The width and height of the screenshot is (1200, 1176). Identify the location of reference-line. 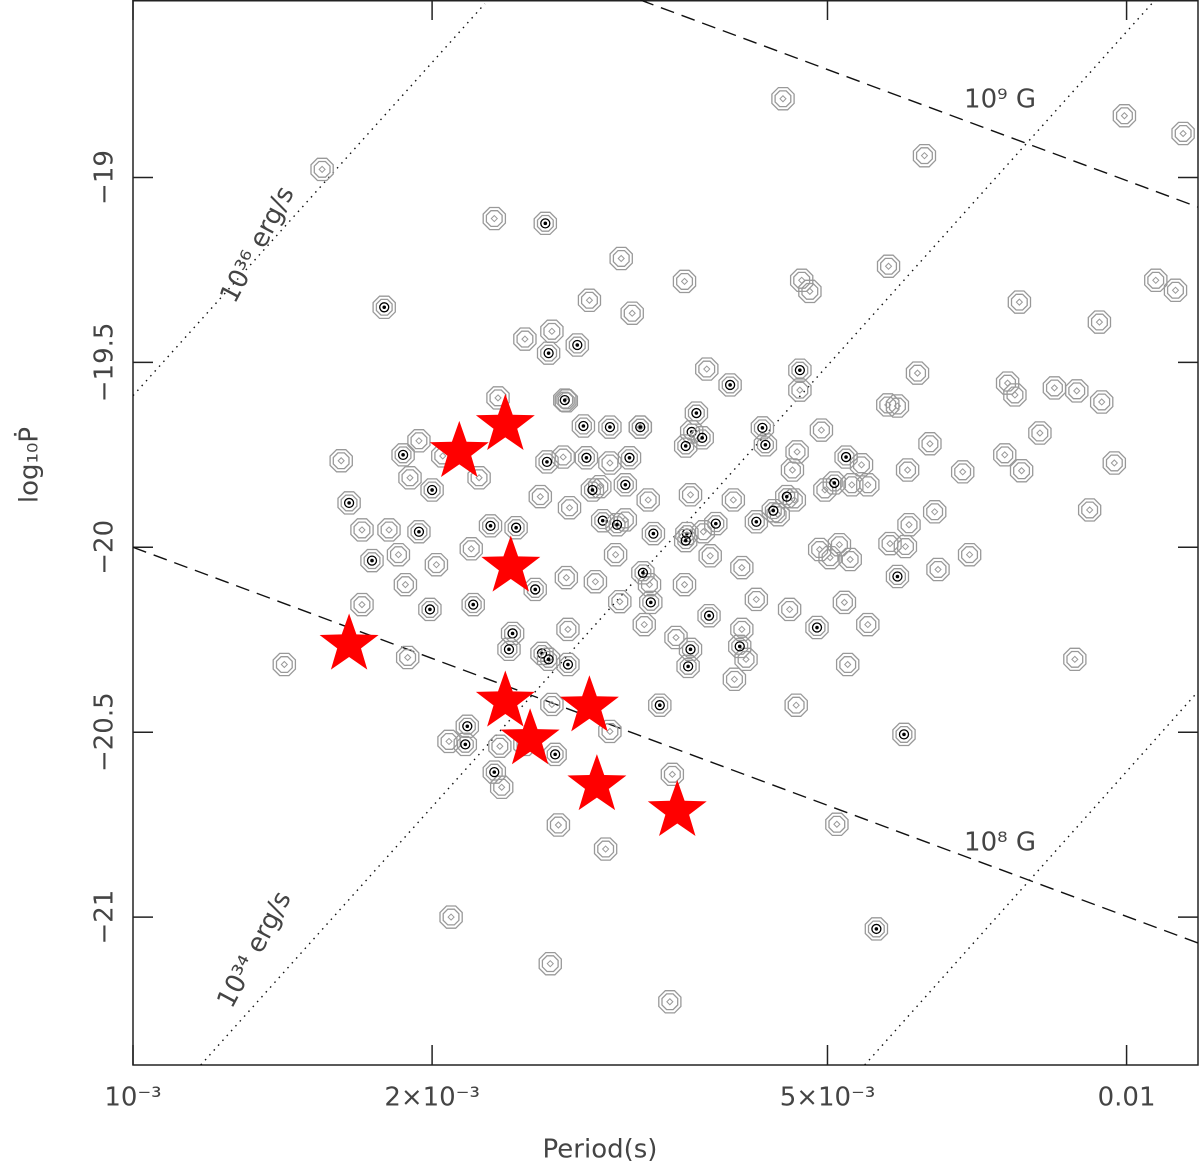
(919, 104).